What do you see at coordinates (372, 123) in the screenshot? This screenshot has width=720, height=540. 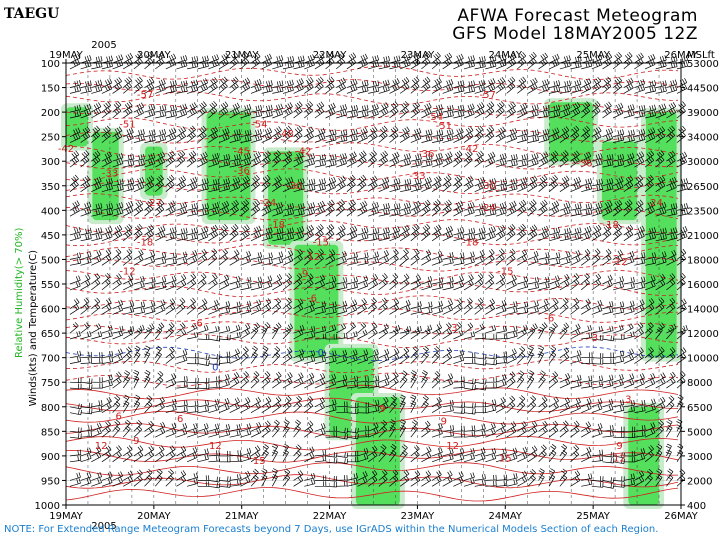 I see `isotherm-line` at bounding box center [372, 123].